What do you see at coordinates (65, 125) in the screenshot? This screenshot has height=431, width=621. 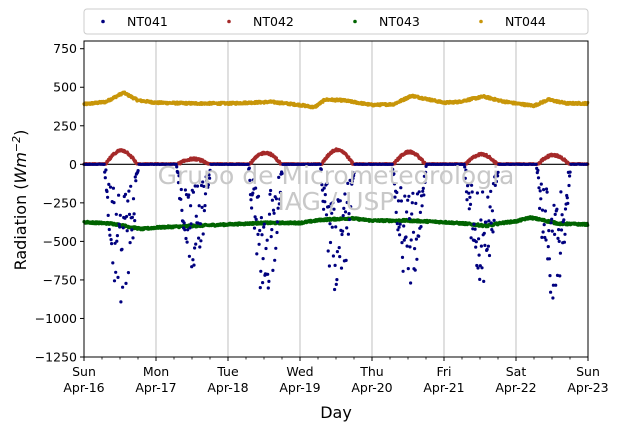 I see `y-tick-label-2: 250` at bounding box center [65, 125].